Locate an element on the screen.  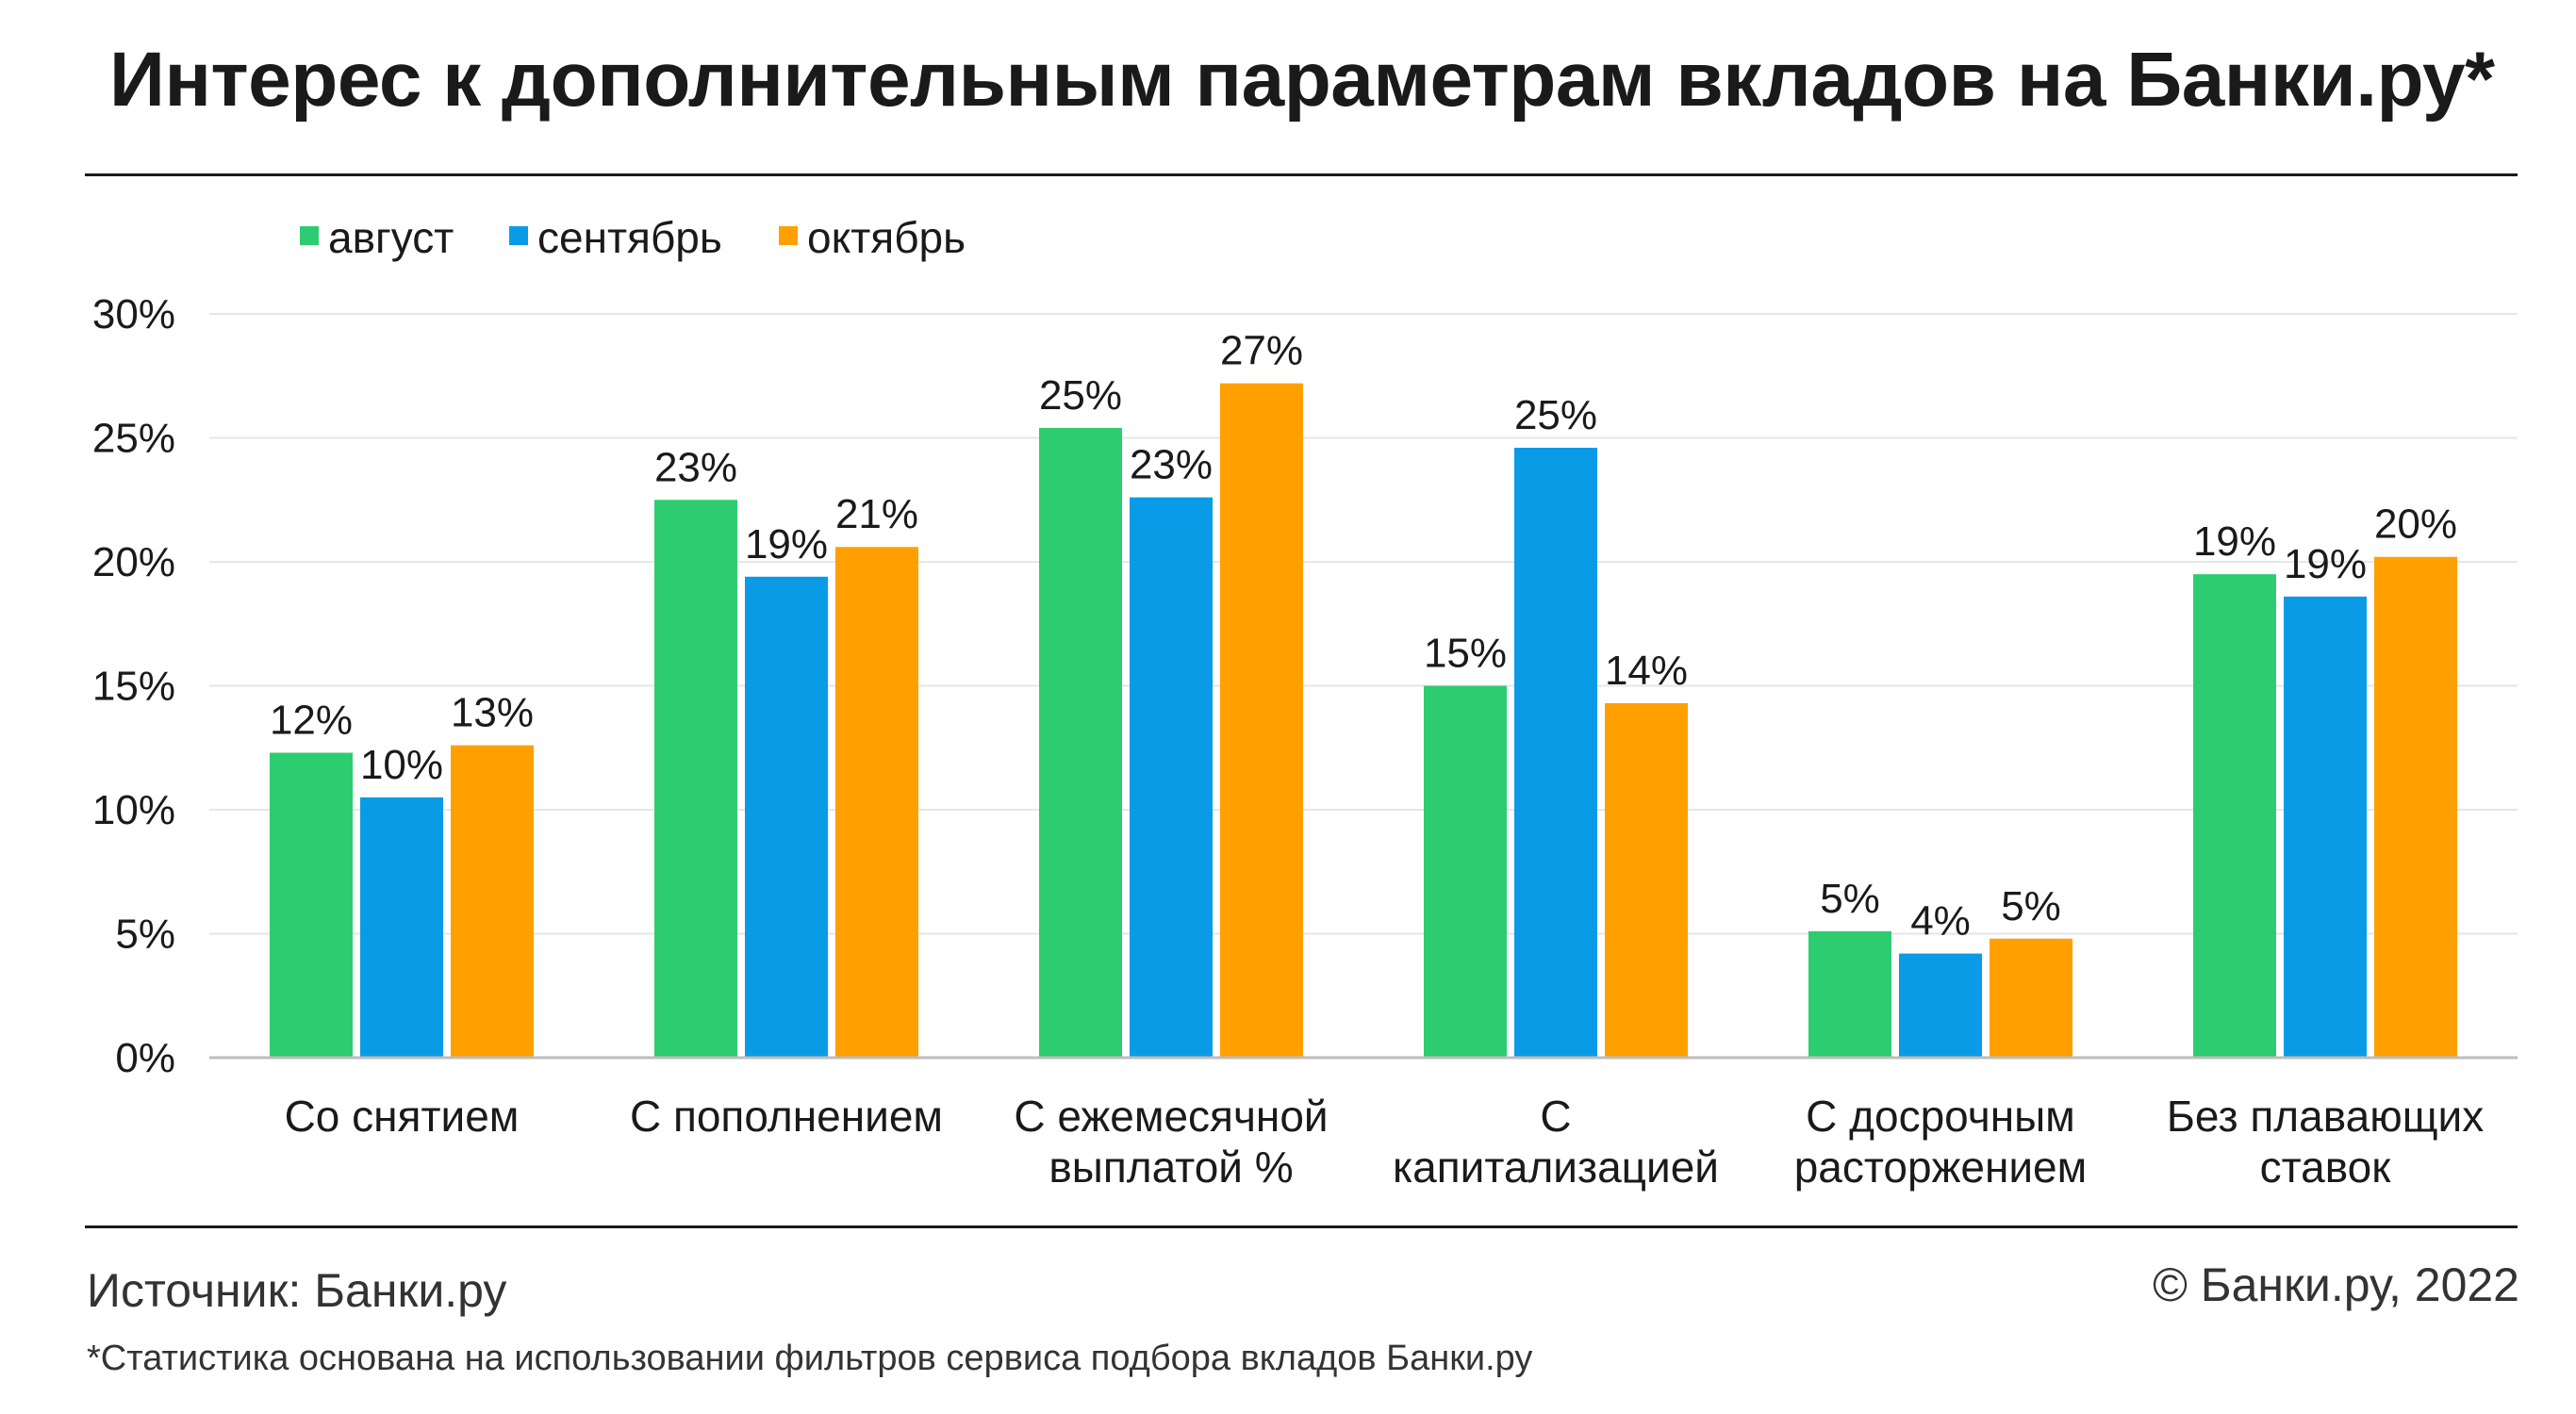
y-tick-label: 0% is located at coordinates (145, 1058).